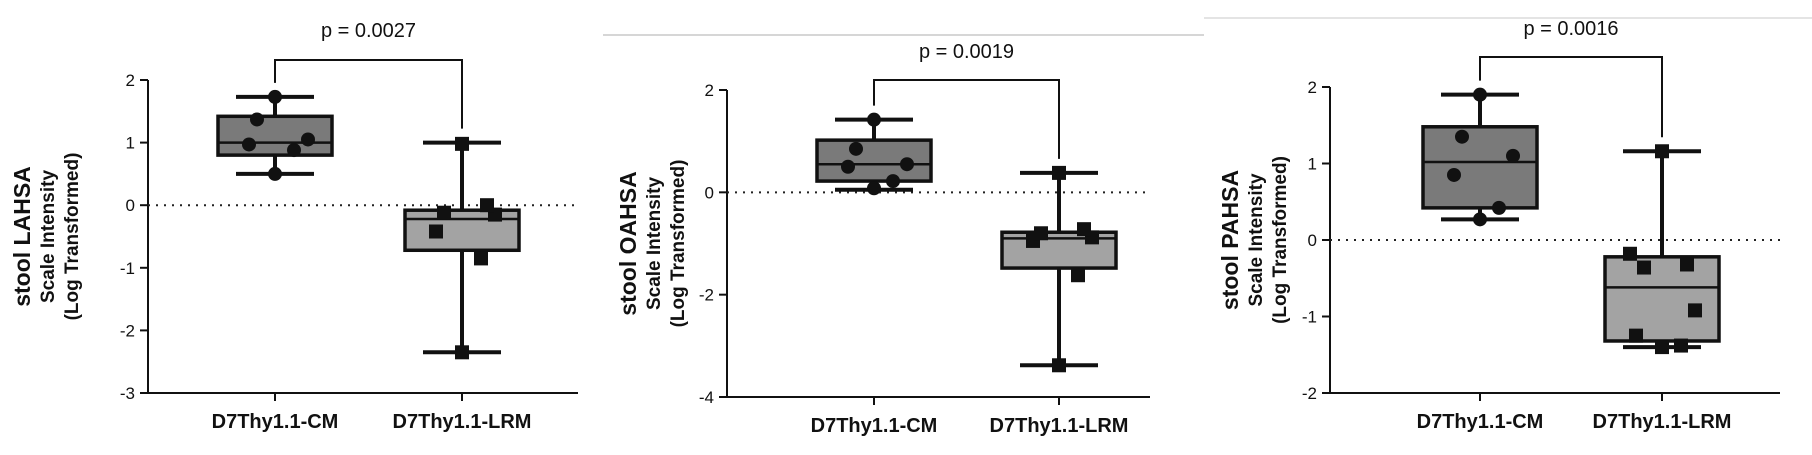 This screenshot has width=1812, height=455. I want to click on y-tick-label: -3, so click(127, 393).